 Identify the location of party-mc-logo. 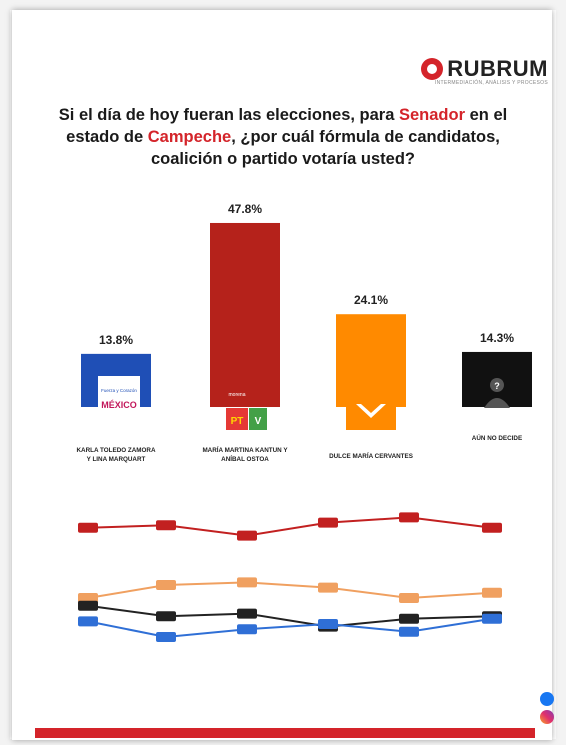
(371, 412).